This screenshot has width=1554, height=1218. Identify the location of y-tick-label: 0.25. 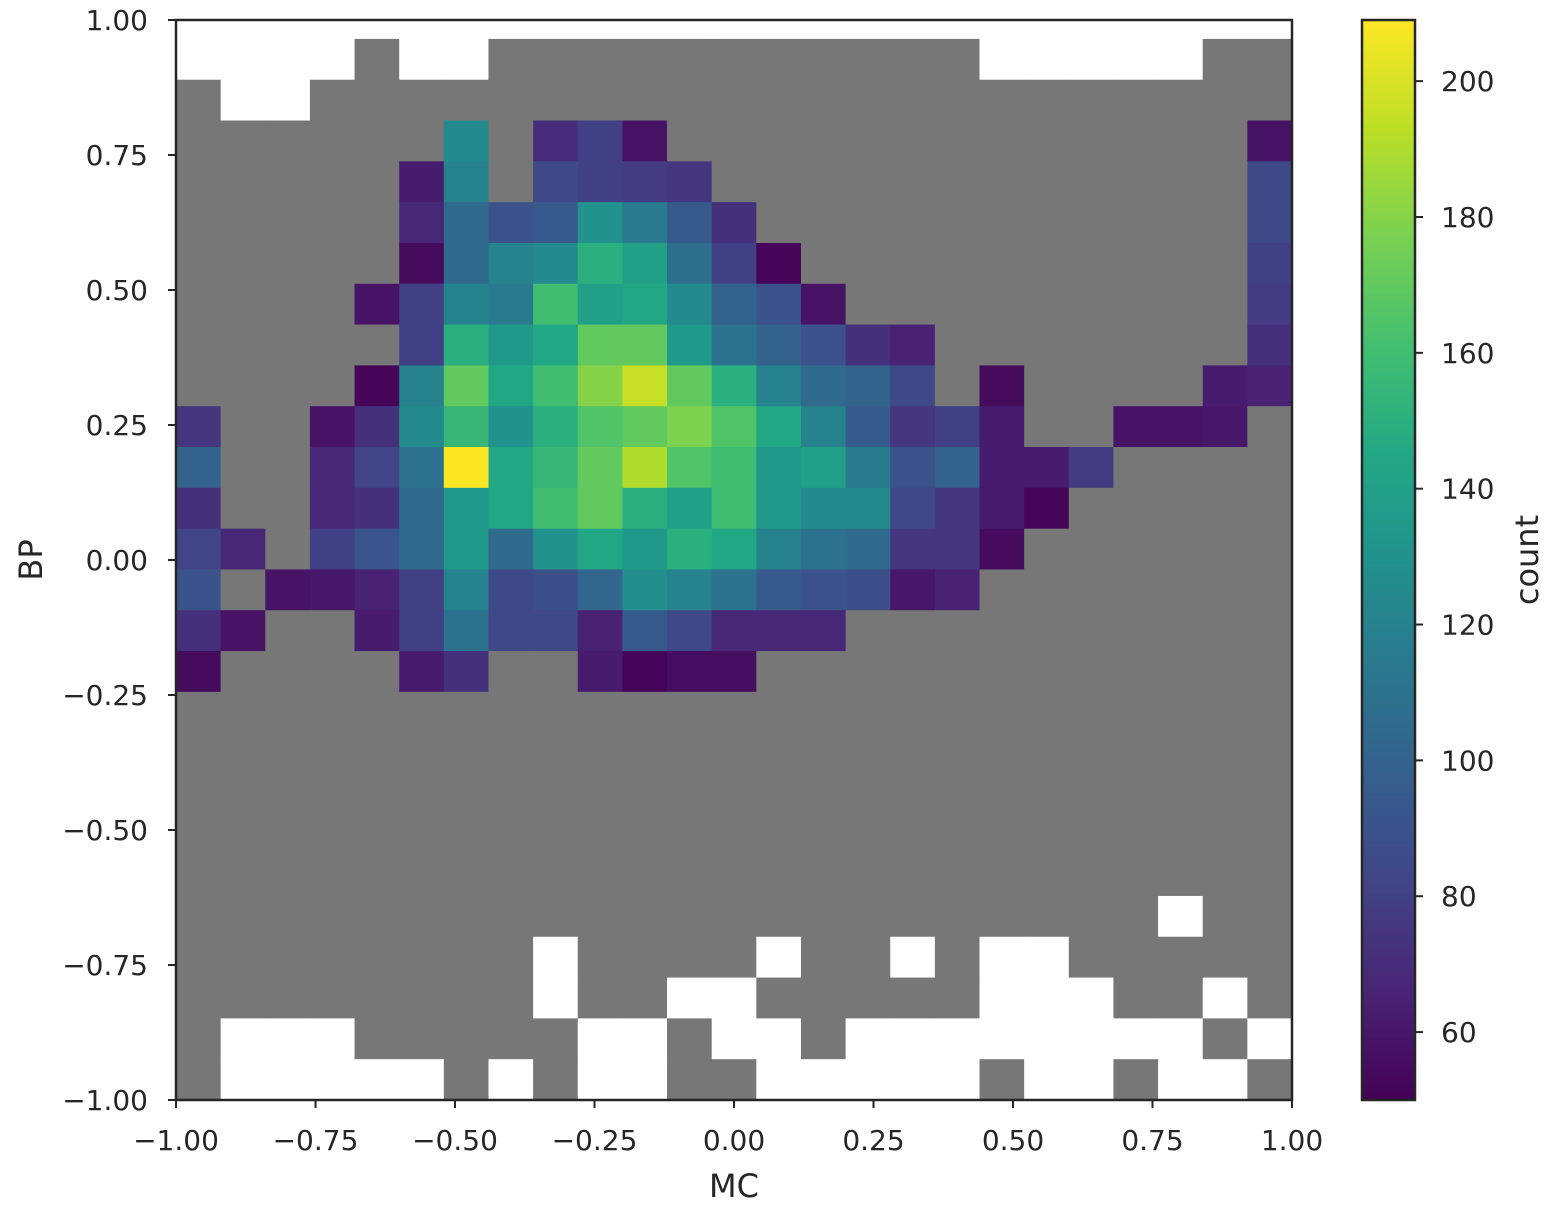
(117, 425).